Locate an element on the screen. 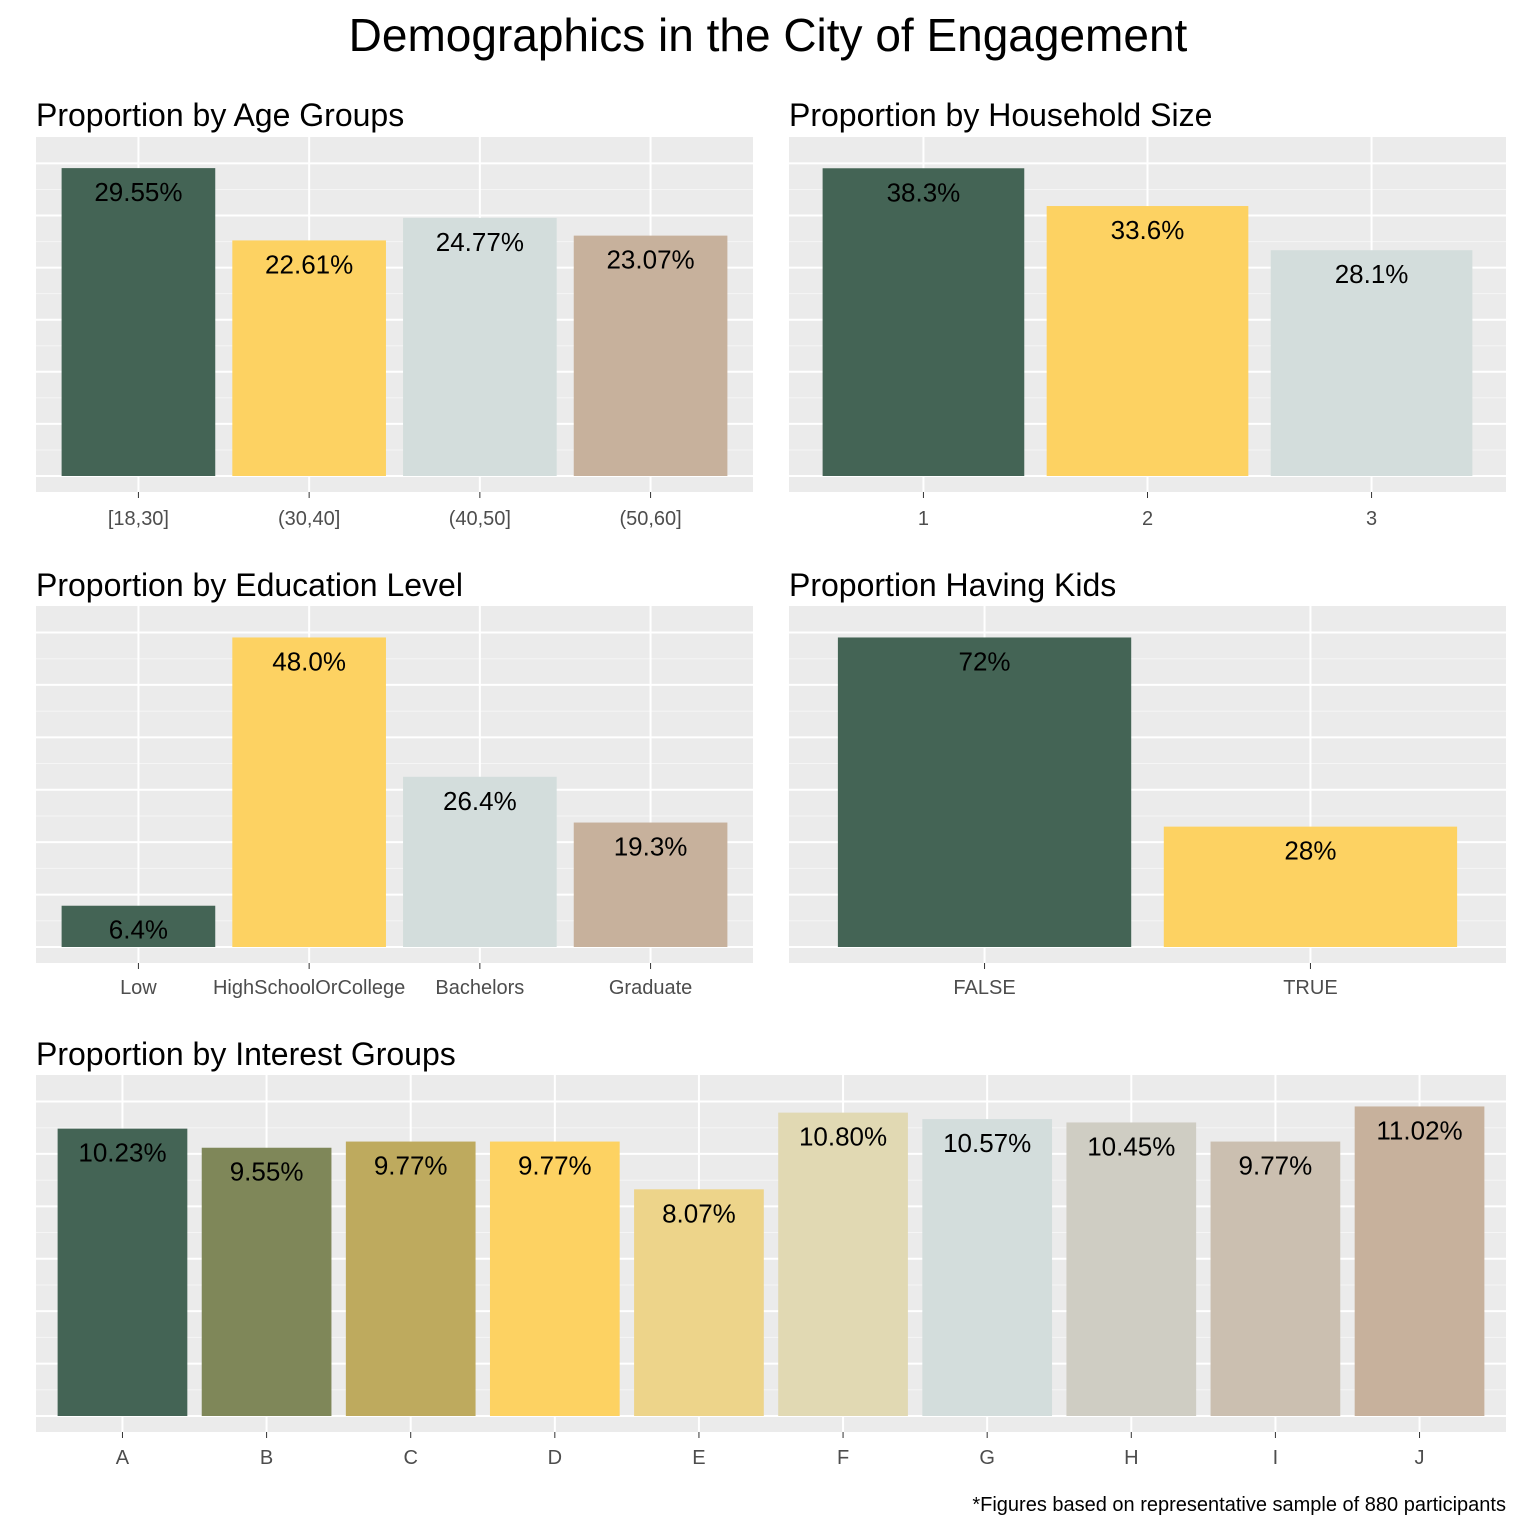 This screenshot has width=1536, height=1536. bar-value-label: 6.4% is located at coordinates (138, 930).